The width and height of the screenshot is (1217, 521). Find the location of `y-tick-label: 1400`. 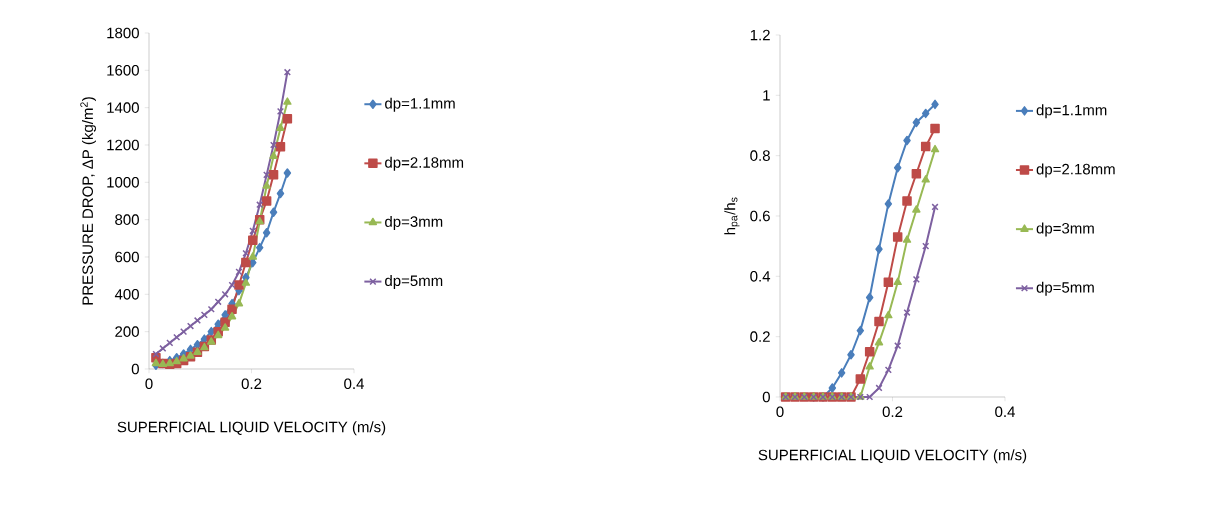

y-tick-label: 1400 is located at coordinates (123, 107).